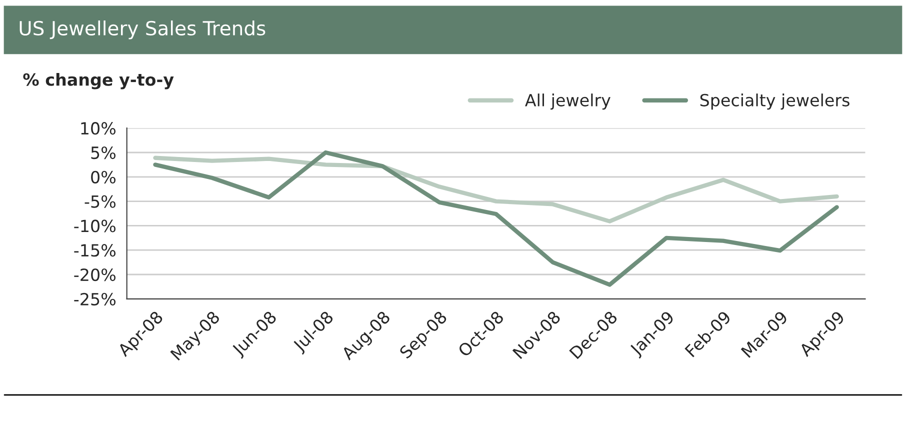 The height and width of the screenshot is (427, 906). I want to click on y-tick-label: 0%, so click(103, 177).